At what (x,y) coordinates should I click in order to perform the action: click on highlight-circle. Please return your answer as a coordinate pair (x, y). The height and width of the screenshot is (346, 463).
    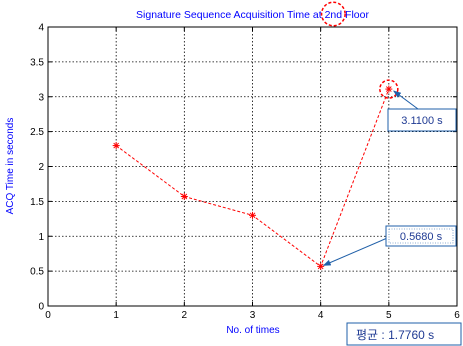
    Looking at the image, I should click on (389, 89).